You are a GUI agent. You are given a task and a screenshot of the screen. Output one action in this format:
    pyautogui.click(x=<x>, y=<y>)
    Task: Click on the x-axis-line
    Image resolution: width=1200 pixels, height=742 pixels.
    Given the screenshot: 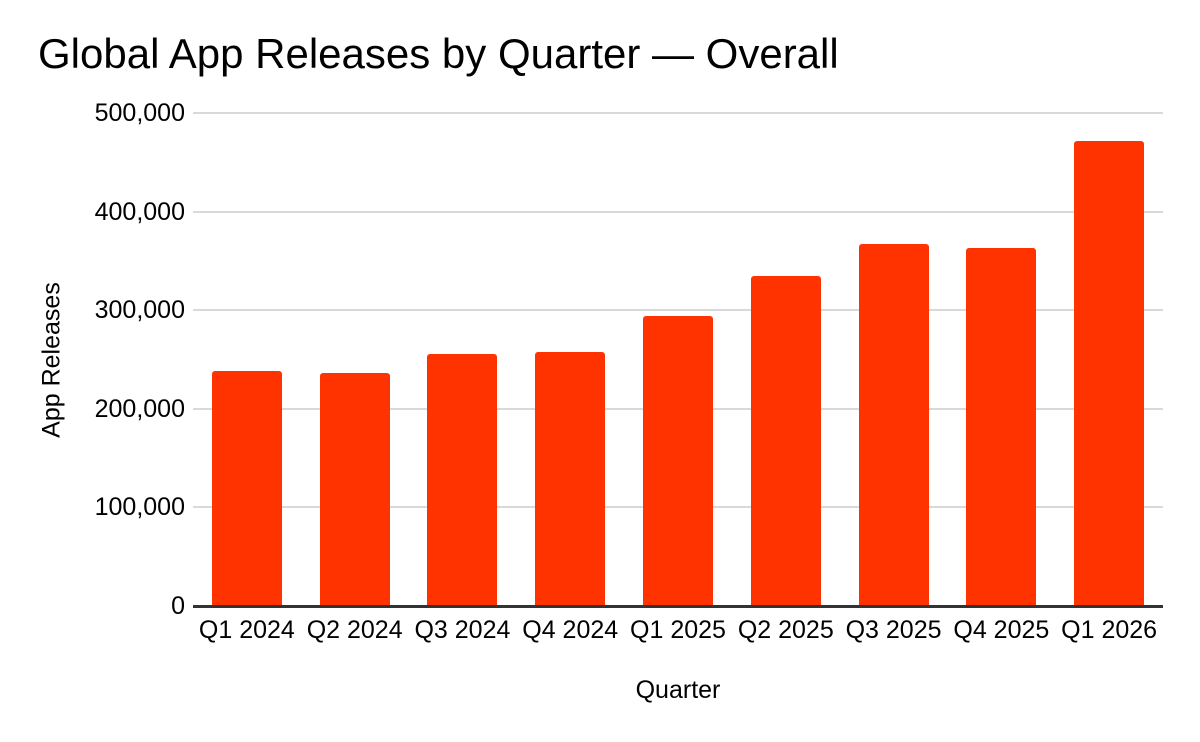 What is the action you would take?
    pyautogui.click(x=678, y=606)
    